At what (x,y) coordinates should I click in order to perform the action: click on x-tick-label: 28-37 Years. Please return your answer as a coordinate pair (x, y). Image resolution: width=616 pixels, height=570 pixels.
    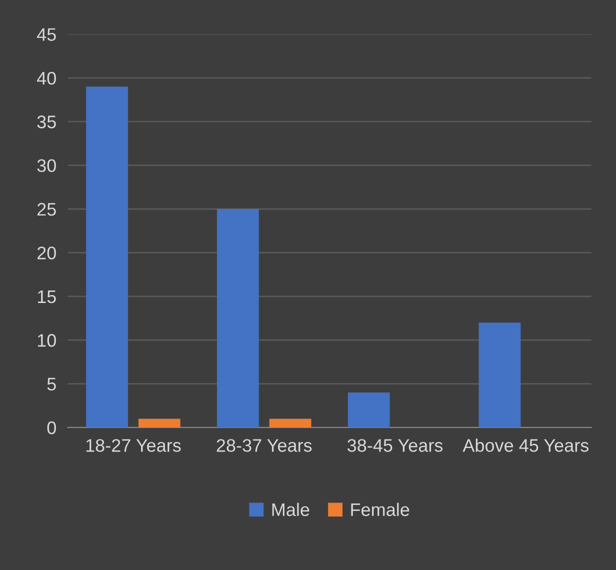
    Looking at the image, I should click on (264, 445).